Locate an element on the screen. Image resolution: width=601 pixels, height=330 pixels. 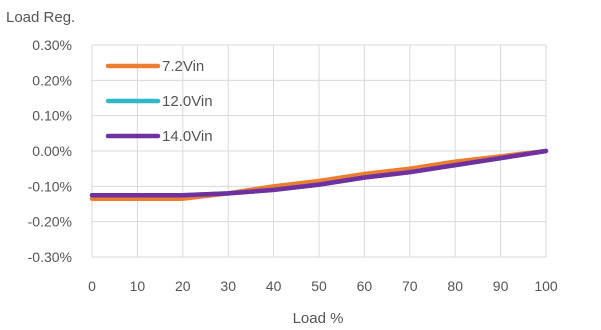
legend-label: 7.2Vin is located at coordinates (183, 66).